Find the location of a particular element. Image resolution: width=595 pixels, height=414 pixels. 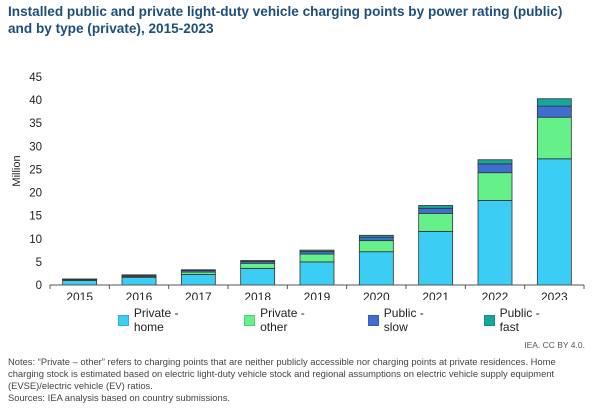

legend-label-public-fast: Public - fast is located at coordinates (519, 320).